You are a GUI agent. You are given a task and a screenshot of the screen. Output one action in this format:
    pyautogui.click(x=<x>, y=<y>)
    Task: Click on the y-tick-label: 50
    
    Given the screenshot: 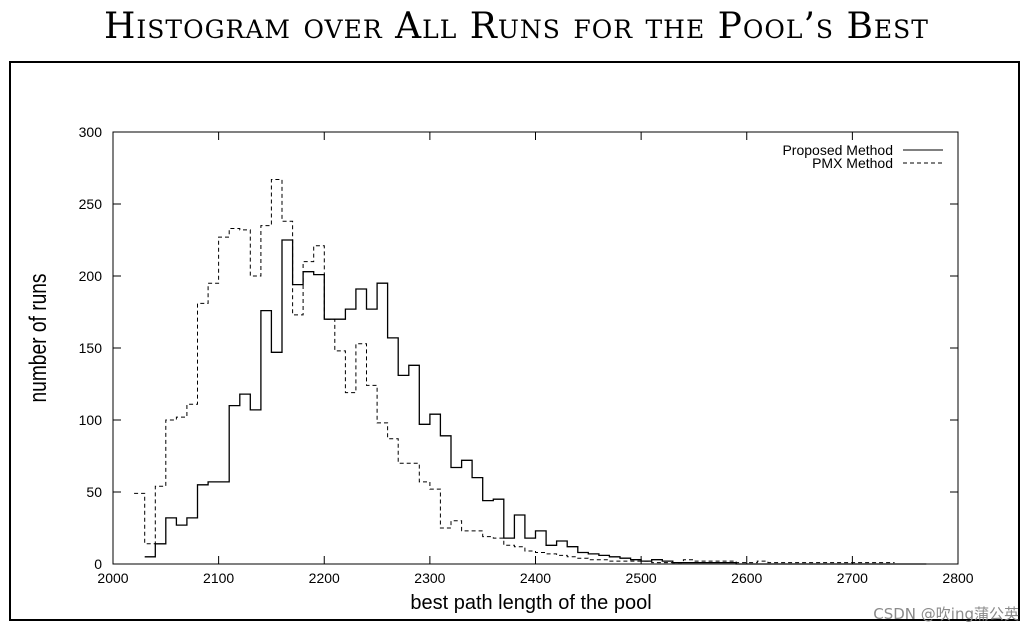 What is the action you would take?
    pyautogui.click(x=94, y=492)
    